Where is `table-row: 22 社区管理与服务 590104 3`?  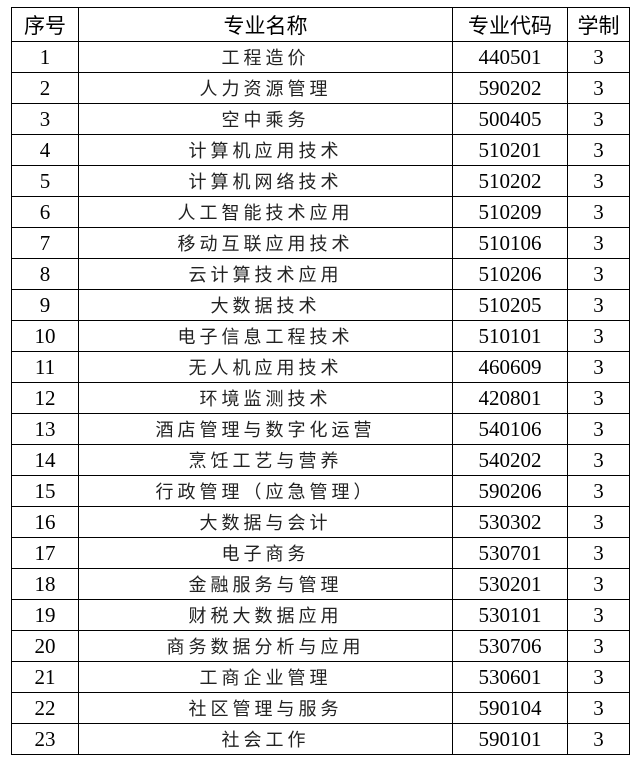
table-row: 22 社区管理与服务 590104 3 is located at coordinates (320, 708).